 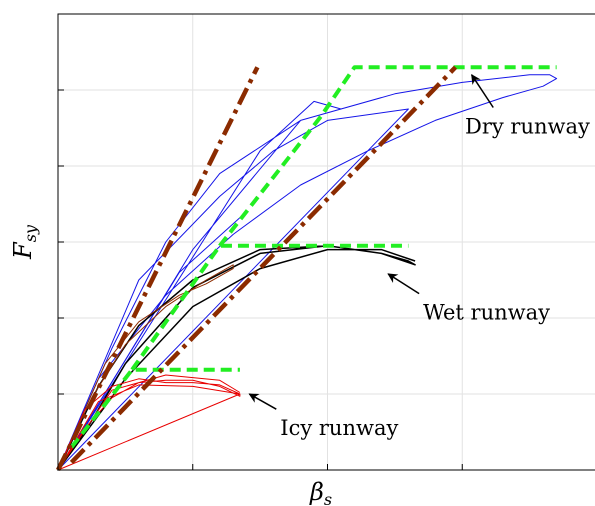 What do you see at coordinates (154, 408) in the screenshot?
I see `series-4-line` at bounding box center [154, 408].